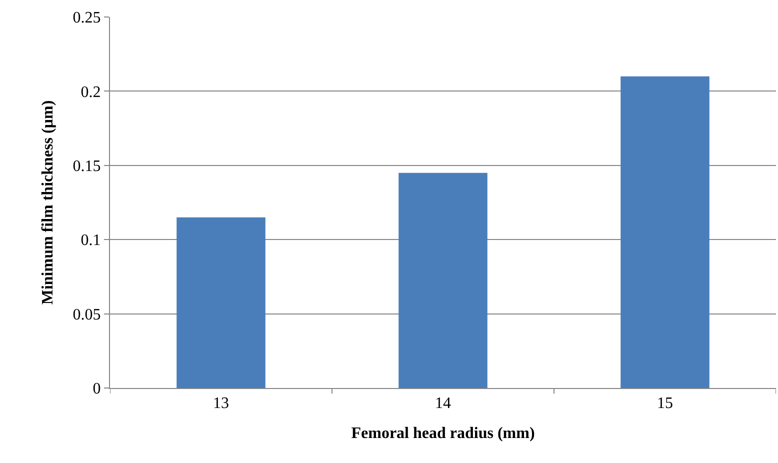  I want to click on y-tick-label: 0.2, so click(90, 92).